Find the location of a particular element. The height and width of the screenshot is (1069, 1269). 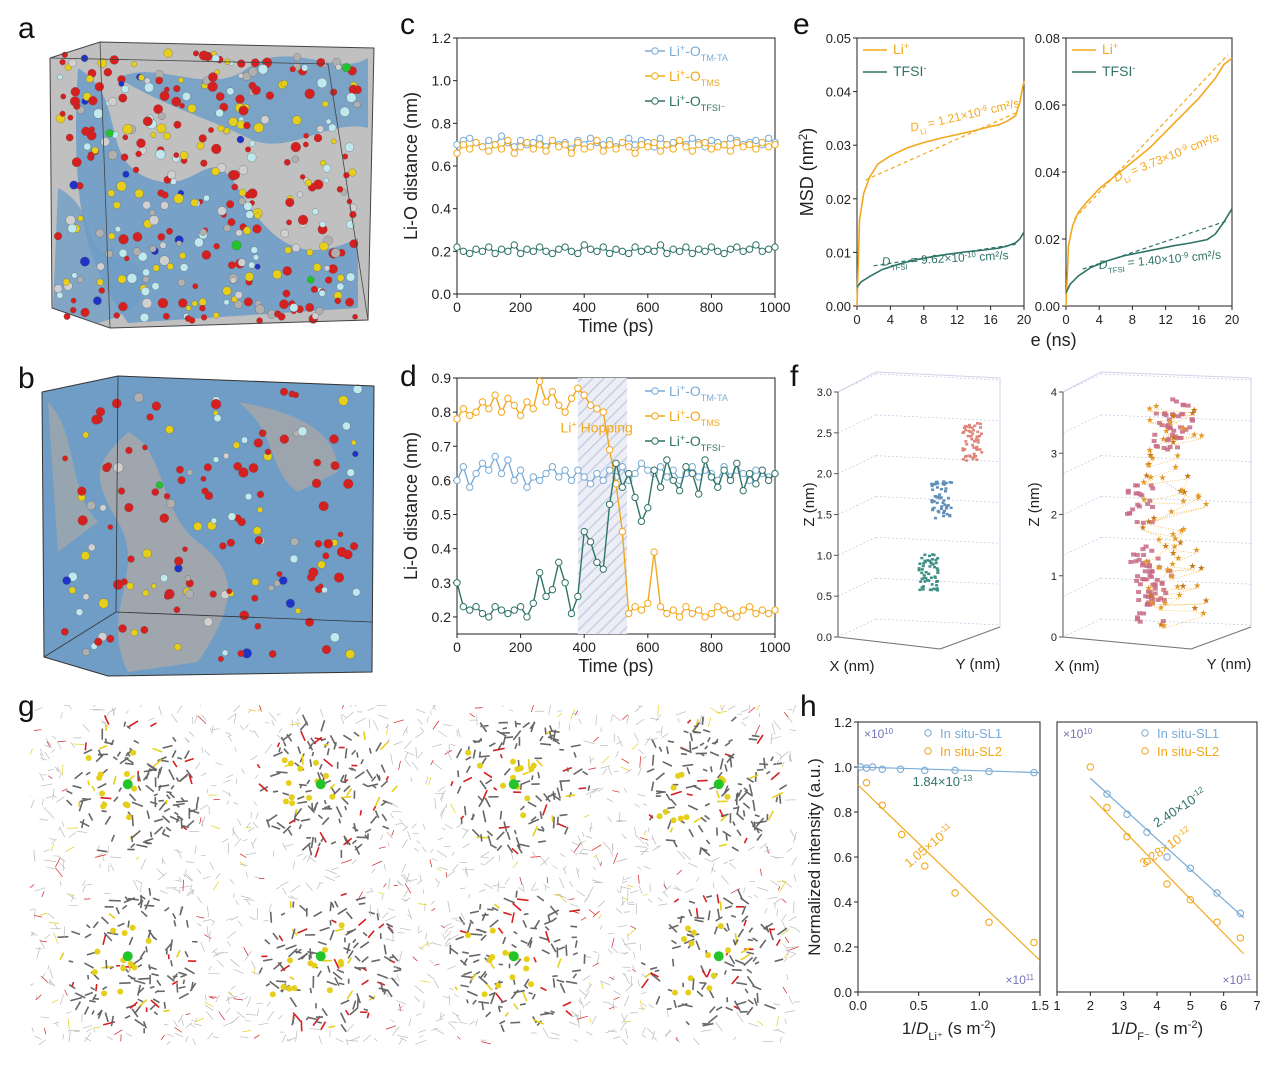

multiplier-top: ×10¹⁰ is located at coordinates (1078, 734).